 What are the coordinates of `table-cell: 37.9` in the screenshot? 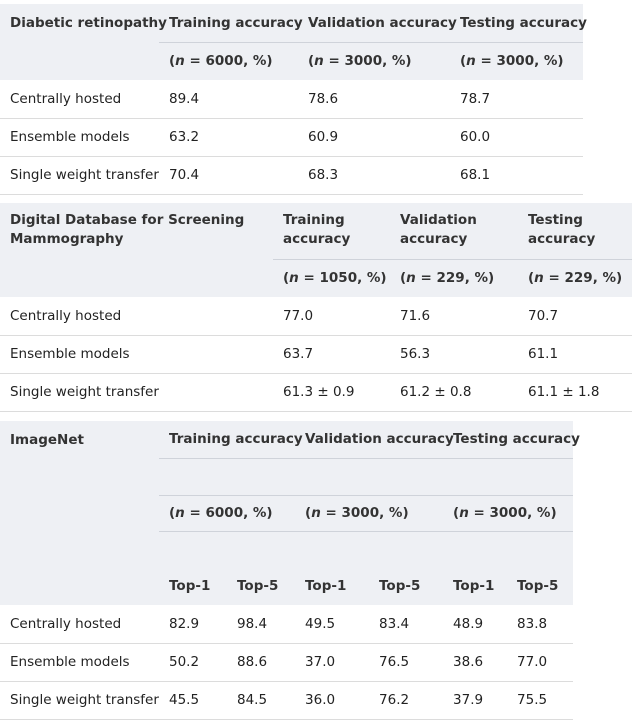 It's located at (475, 700).